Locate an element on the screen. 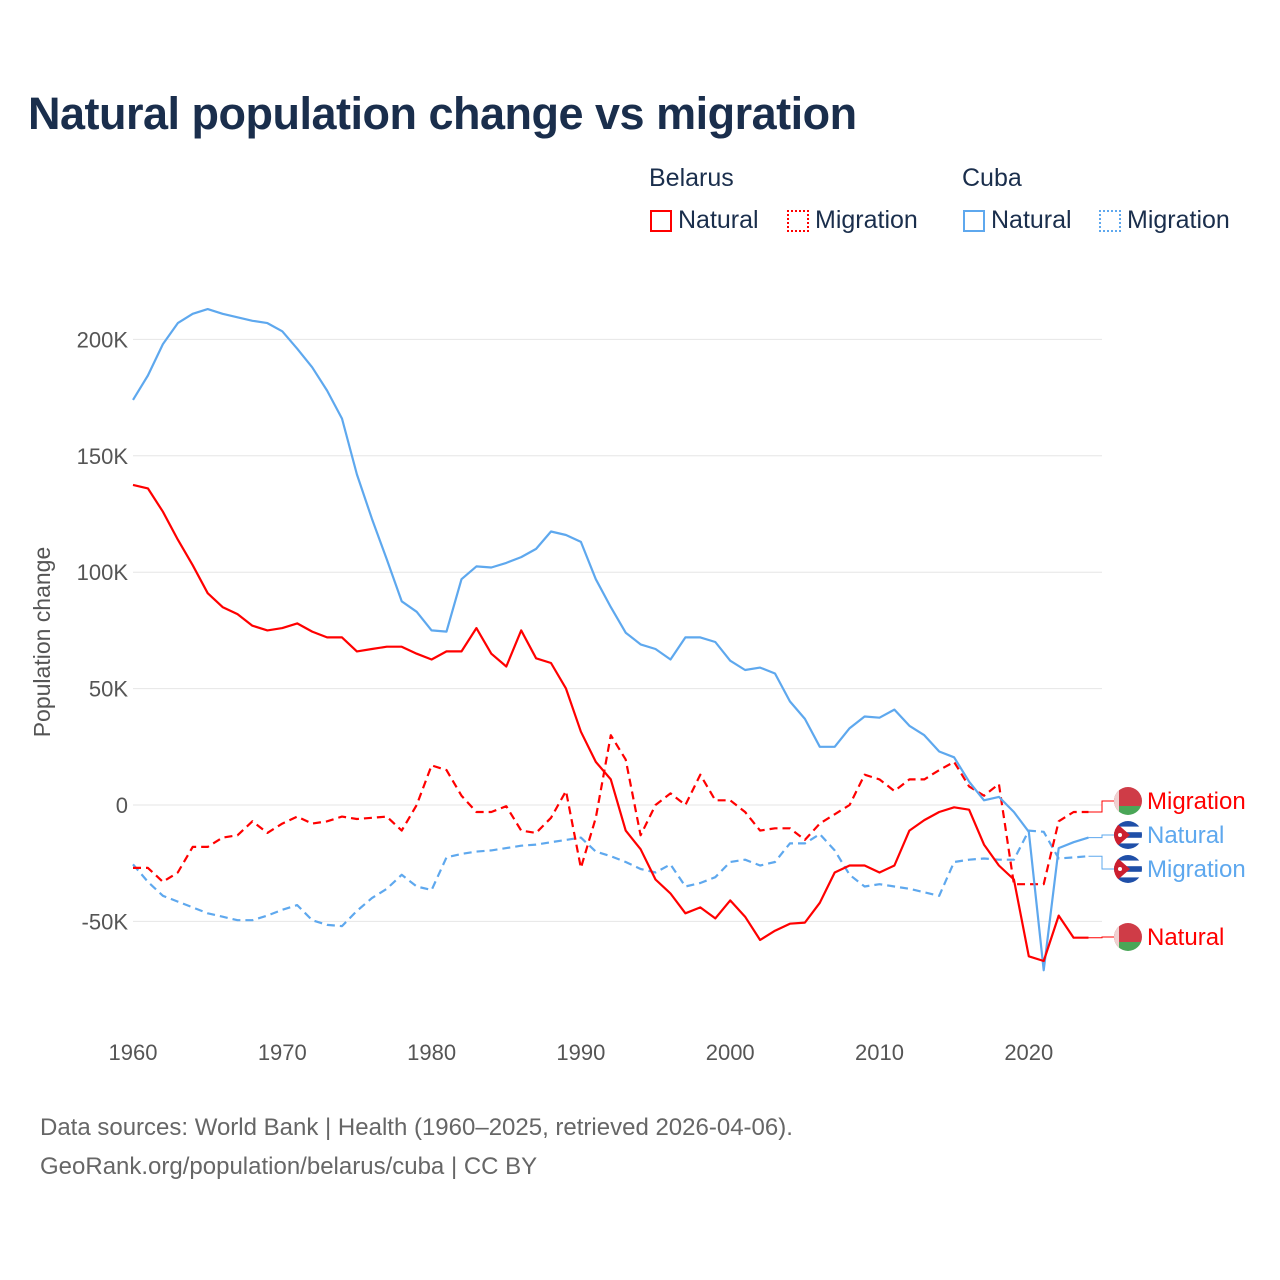  x-tick-label: 1980 is located at coordinates (431, 1052).